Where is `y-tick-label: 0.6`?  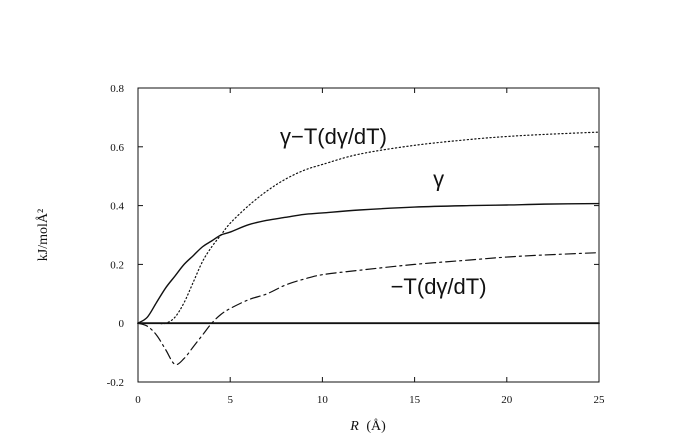 y-tick-label: 0.6 is located at coordinates (117, 148).